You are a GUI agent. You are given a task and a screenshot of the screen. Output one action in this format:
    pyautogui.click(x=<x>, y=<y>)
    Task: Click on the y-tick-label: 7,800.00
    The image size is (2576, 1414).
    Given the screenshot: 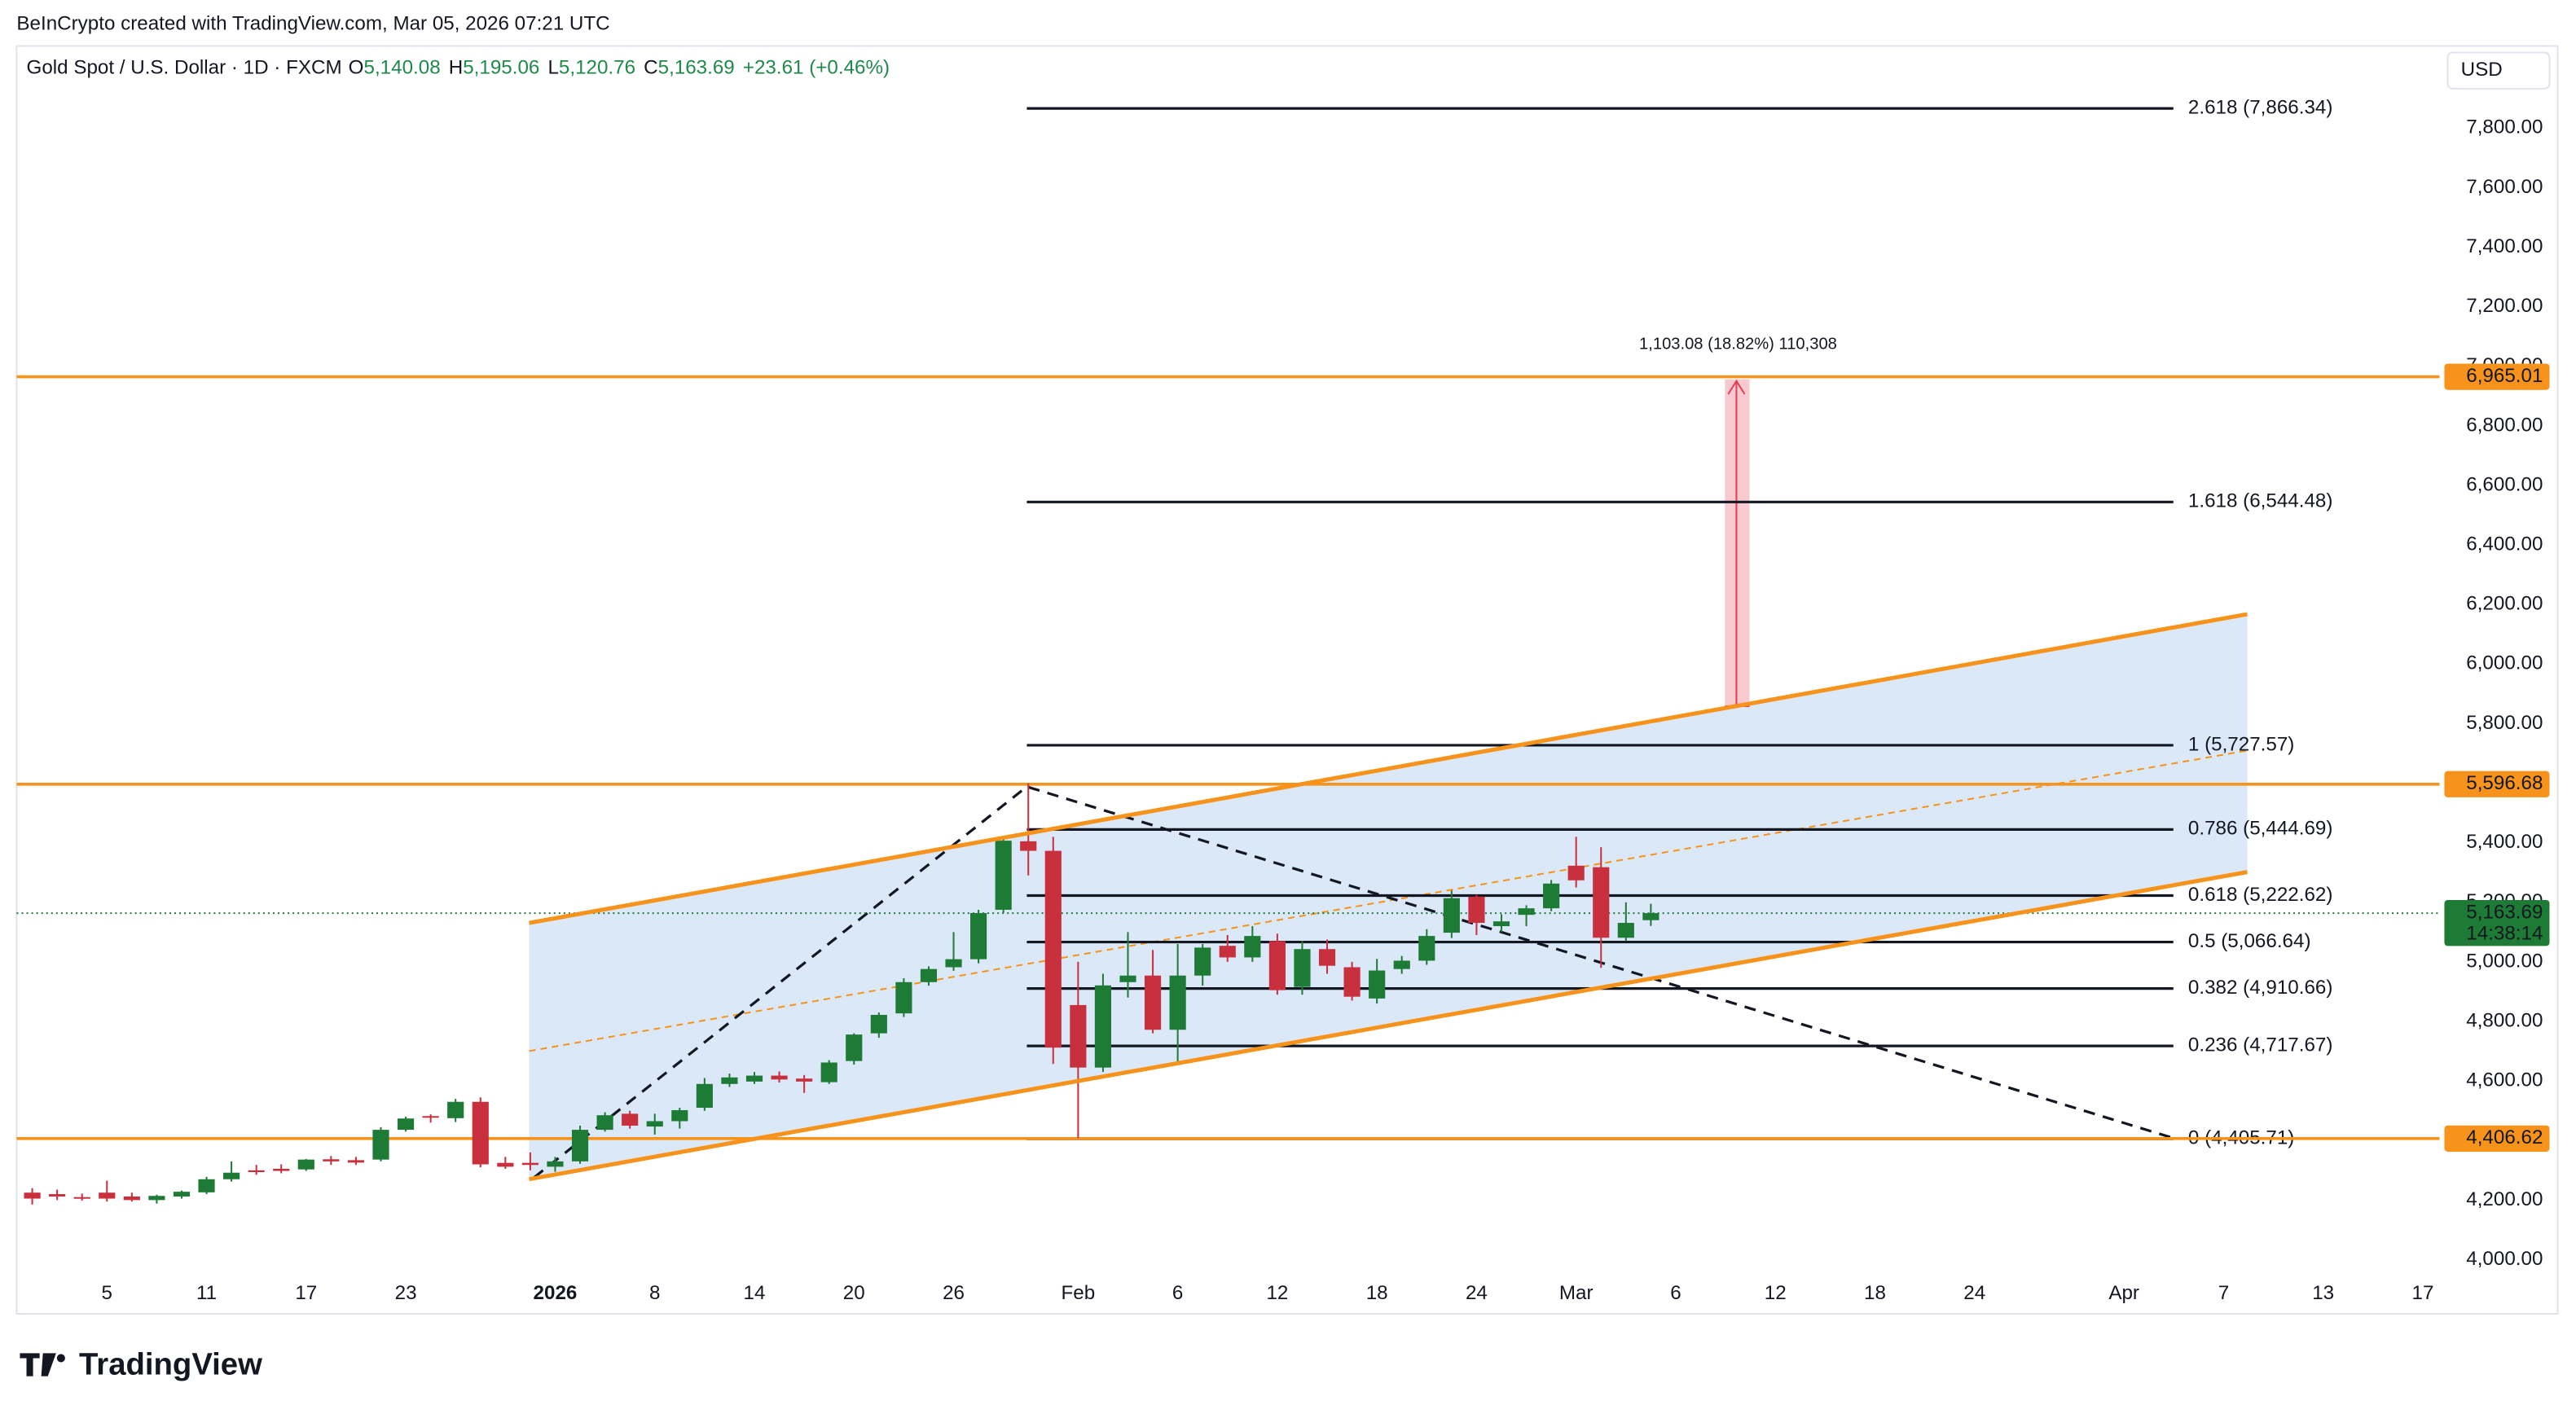 What is the action you would take?
    pyautogui.click(x=2504, y=127)
    